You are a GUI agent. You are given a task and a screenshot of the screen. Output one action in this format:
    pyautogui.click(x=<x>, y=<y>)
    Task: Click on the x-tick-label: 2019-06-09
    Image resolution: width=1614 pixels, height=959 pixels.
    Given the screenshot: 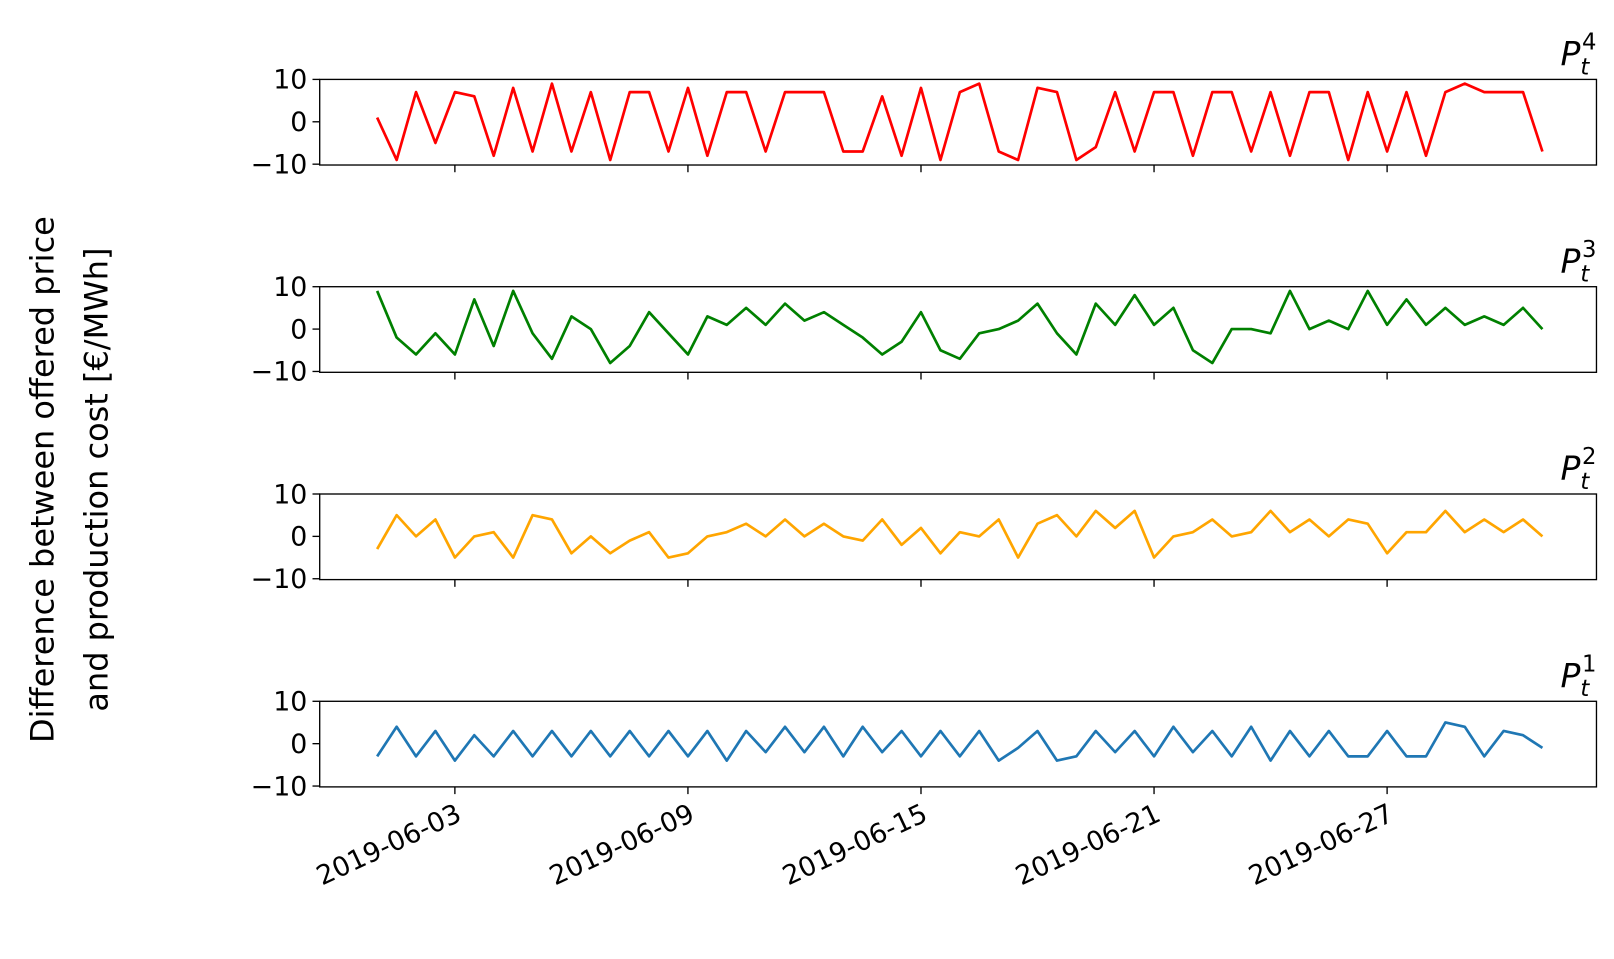 What is the action you would take?
    pyautogui.click(x=622, y=845)
    